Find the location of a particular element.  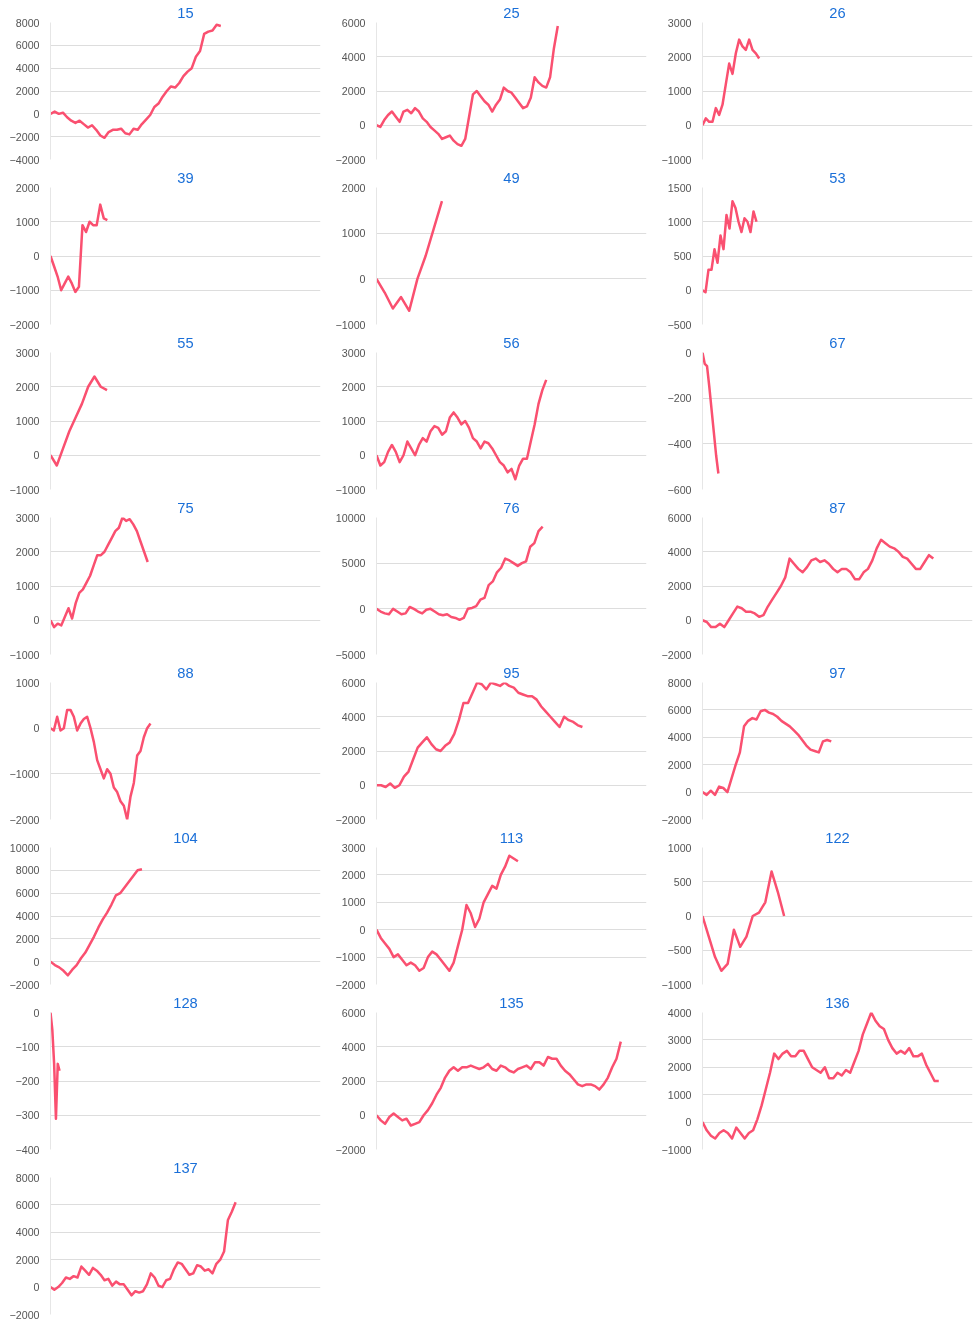

y-tick-label: −300 is located at coordinates (27, 1115).